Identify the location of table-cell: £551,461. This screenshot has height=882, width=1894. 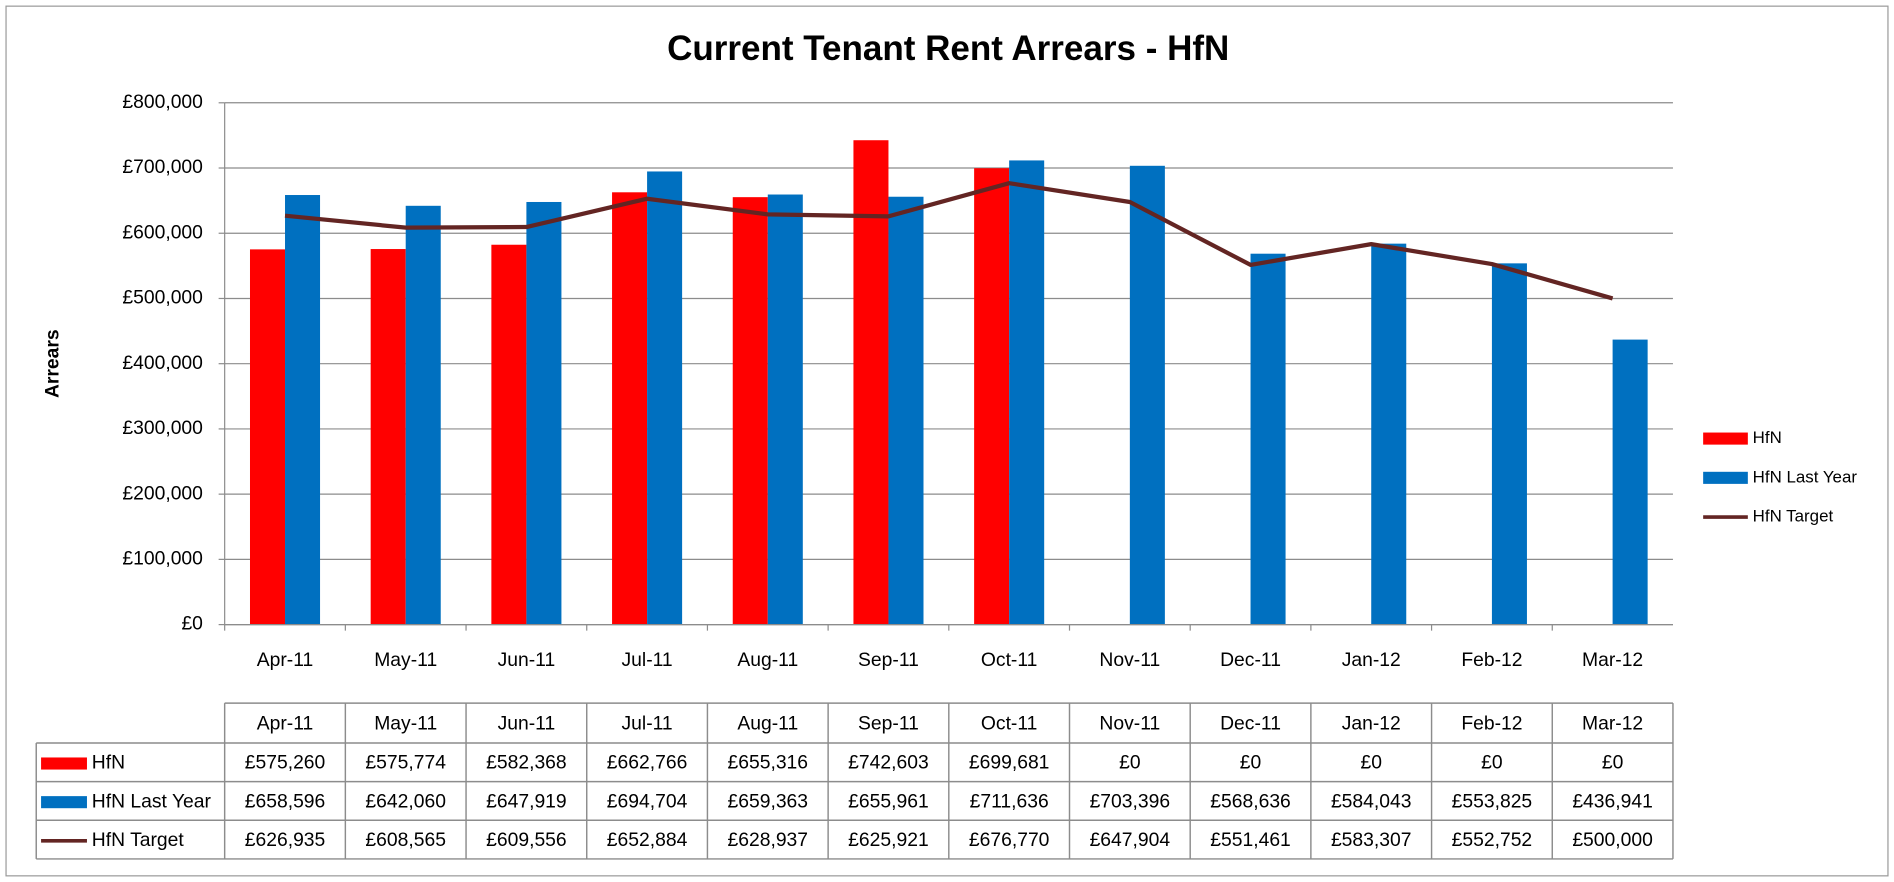
(1250, 840).